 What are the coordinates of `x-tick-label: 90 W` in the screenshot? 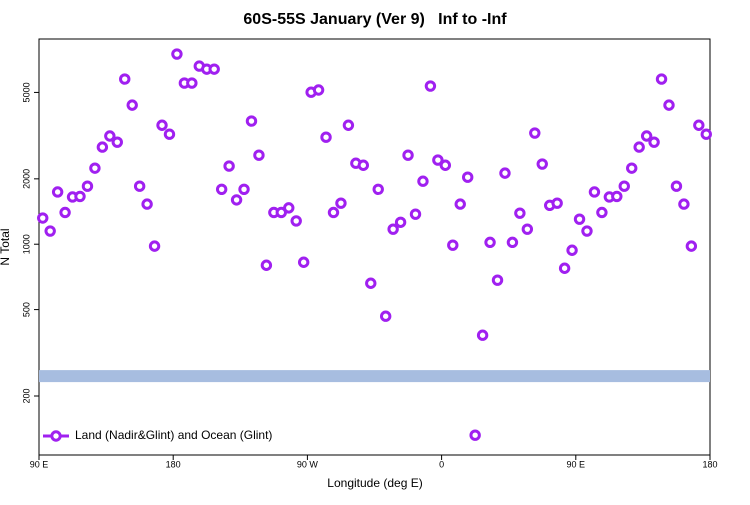 It's located at (308, 464).